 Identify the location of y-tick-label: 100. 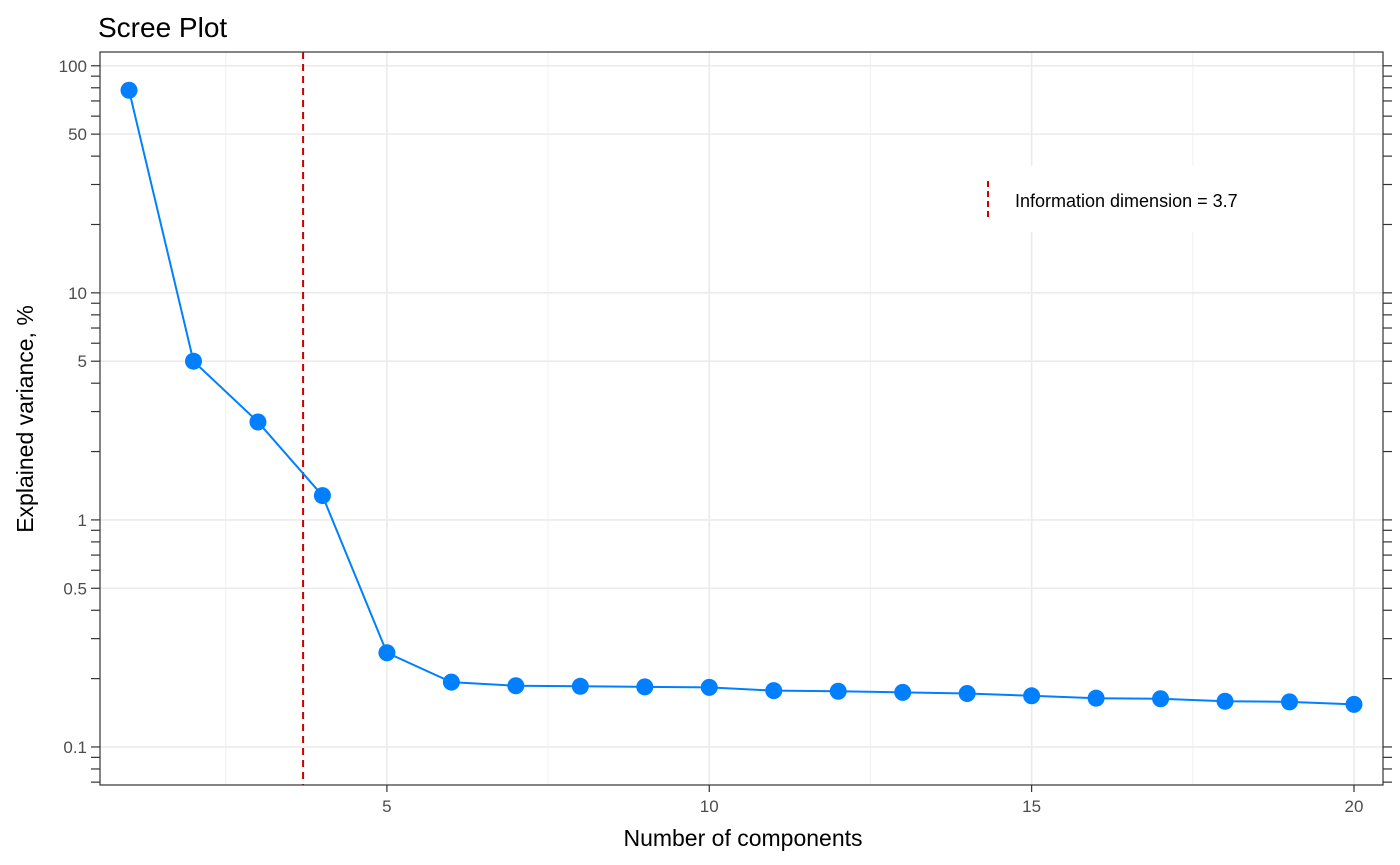
(73, 66).